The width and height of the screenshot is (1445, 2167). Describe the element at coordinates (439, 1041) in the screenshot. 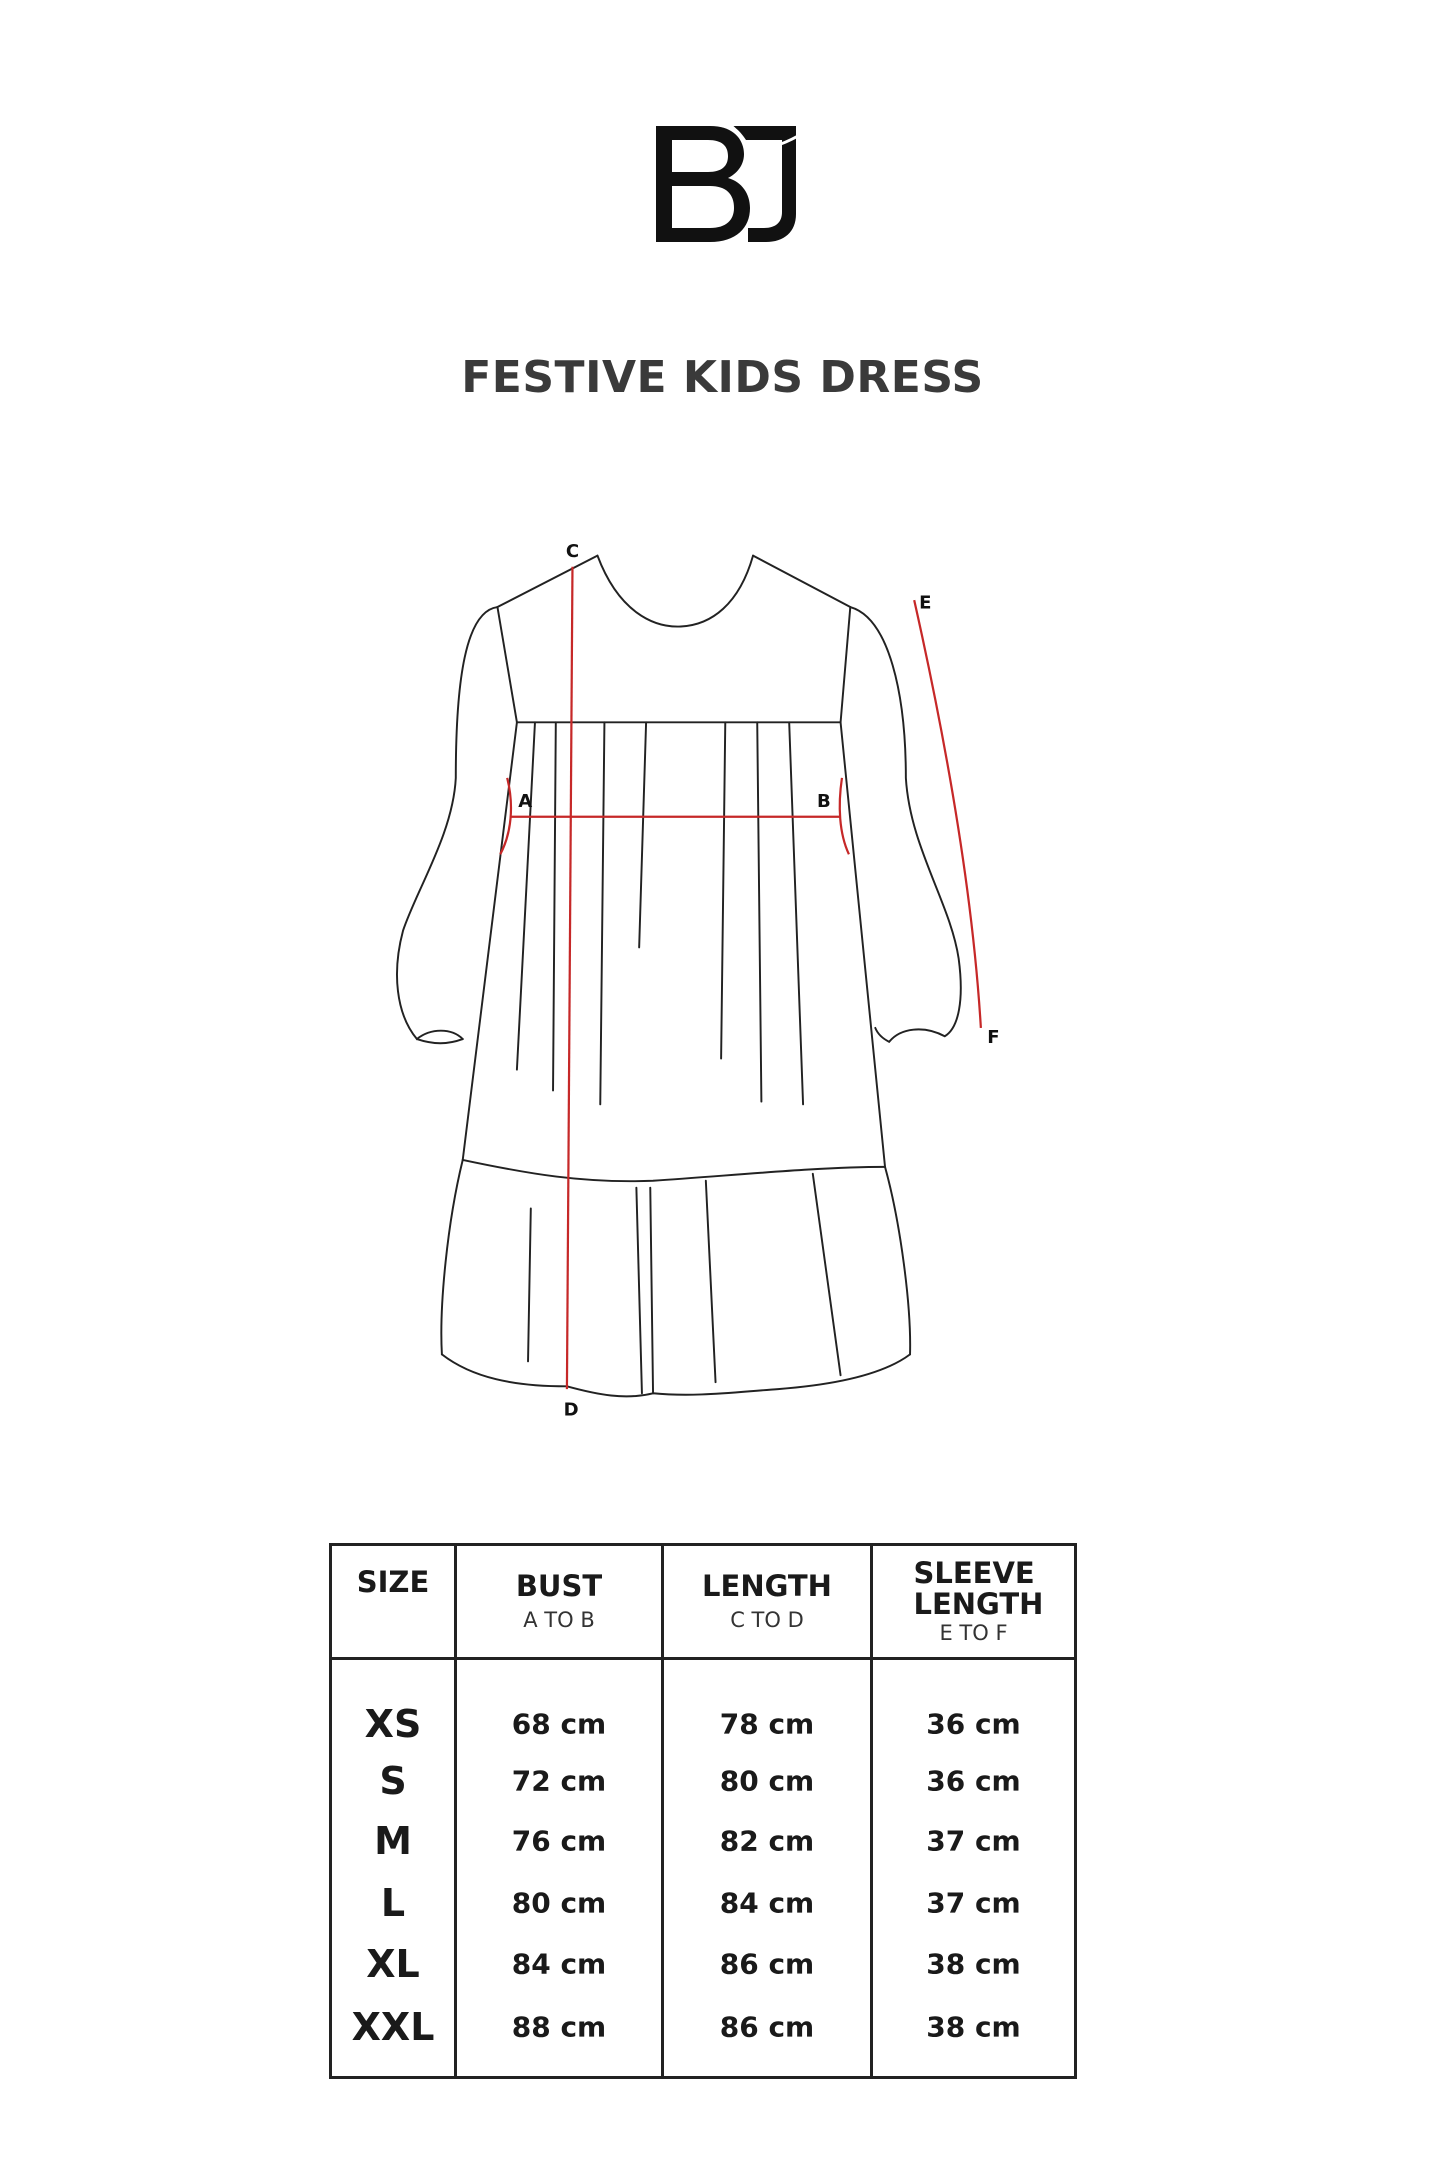

I see `left-cuff` at that location.